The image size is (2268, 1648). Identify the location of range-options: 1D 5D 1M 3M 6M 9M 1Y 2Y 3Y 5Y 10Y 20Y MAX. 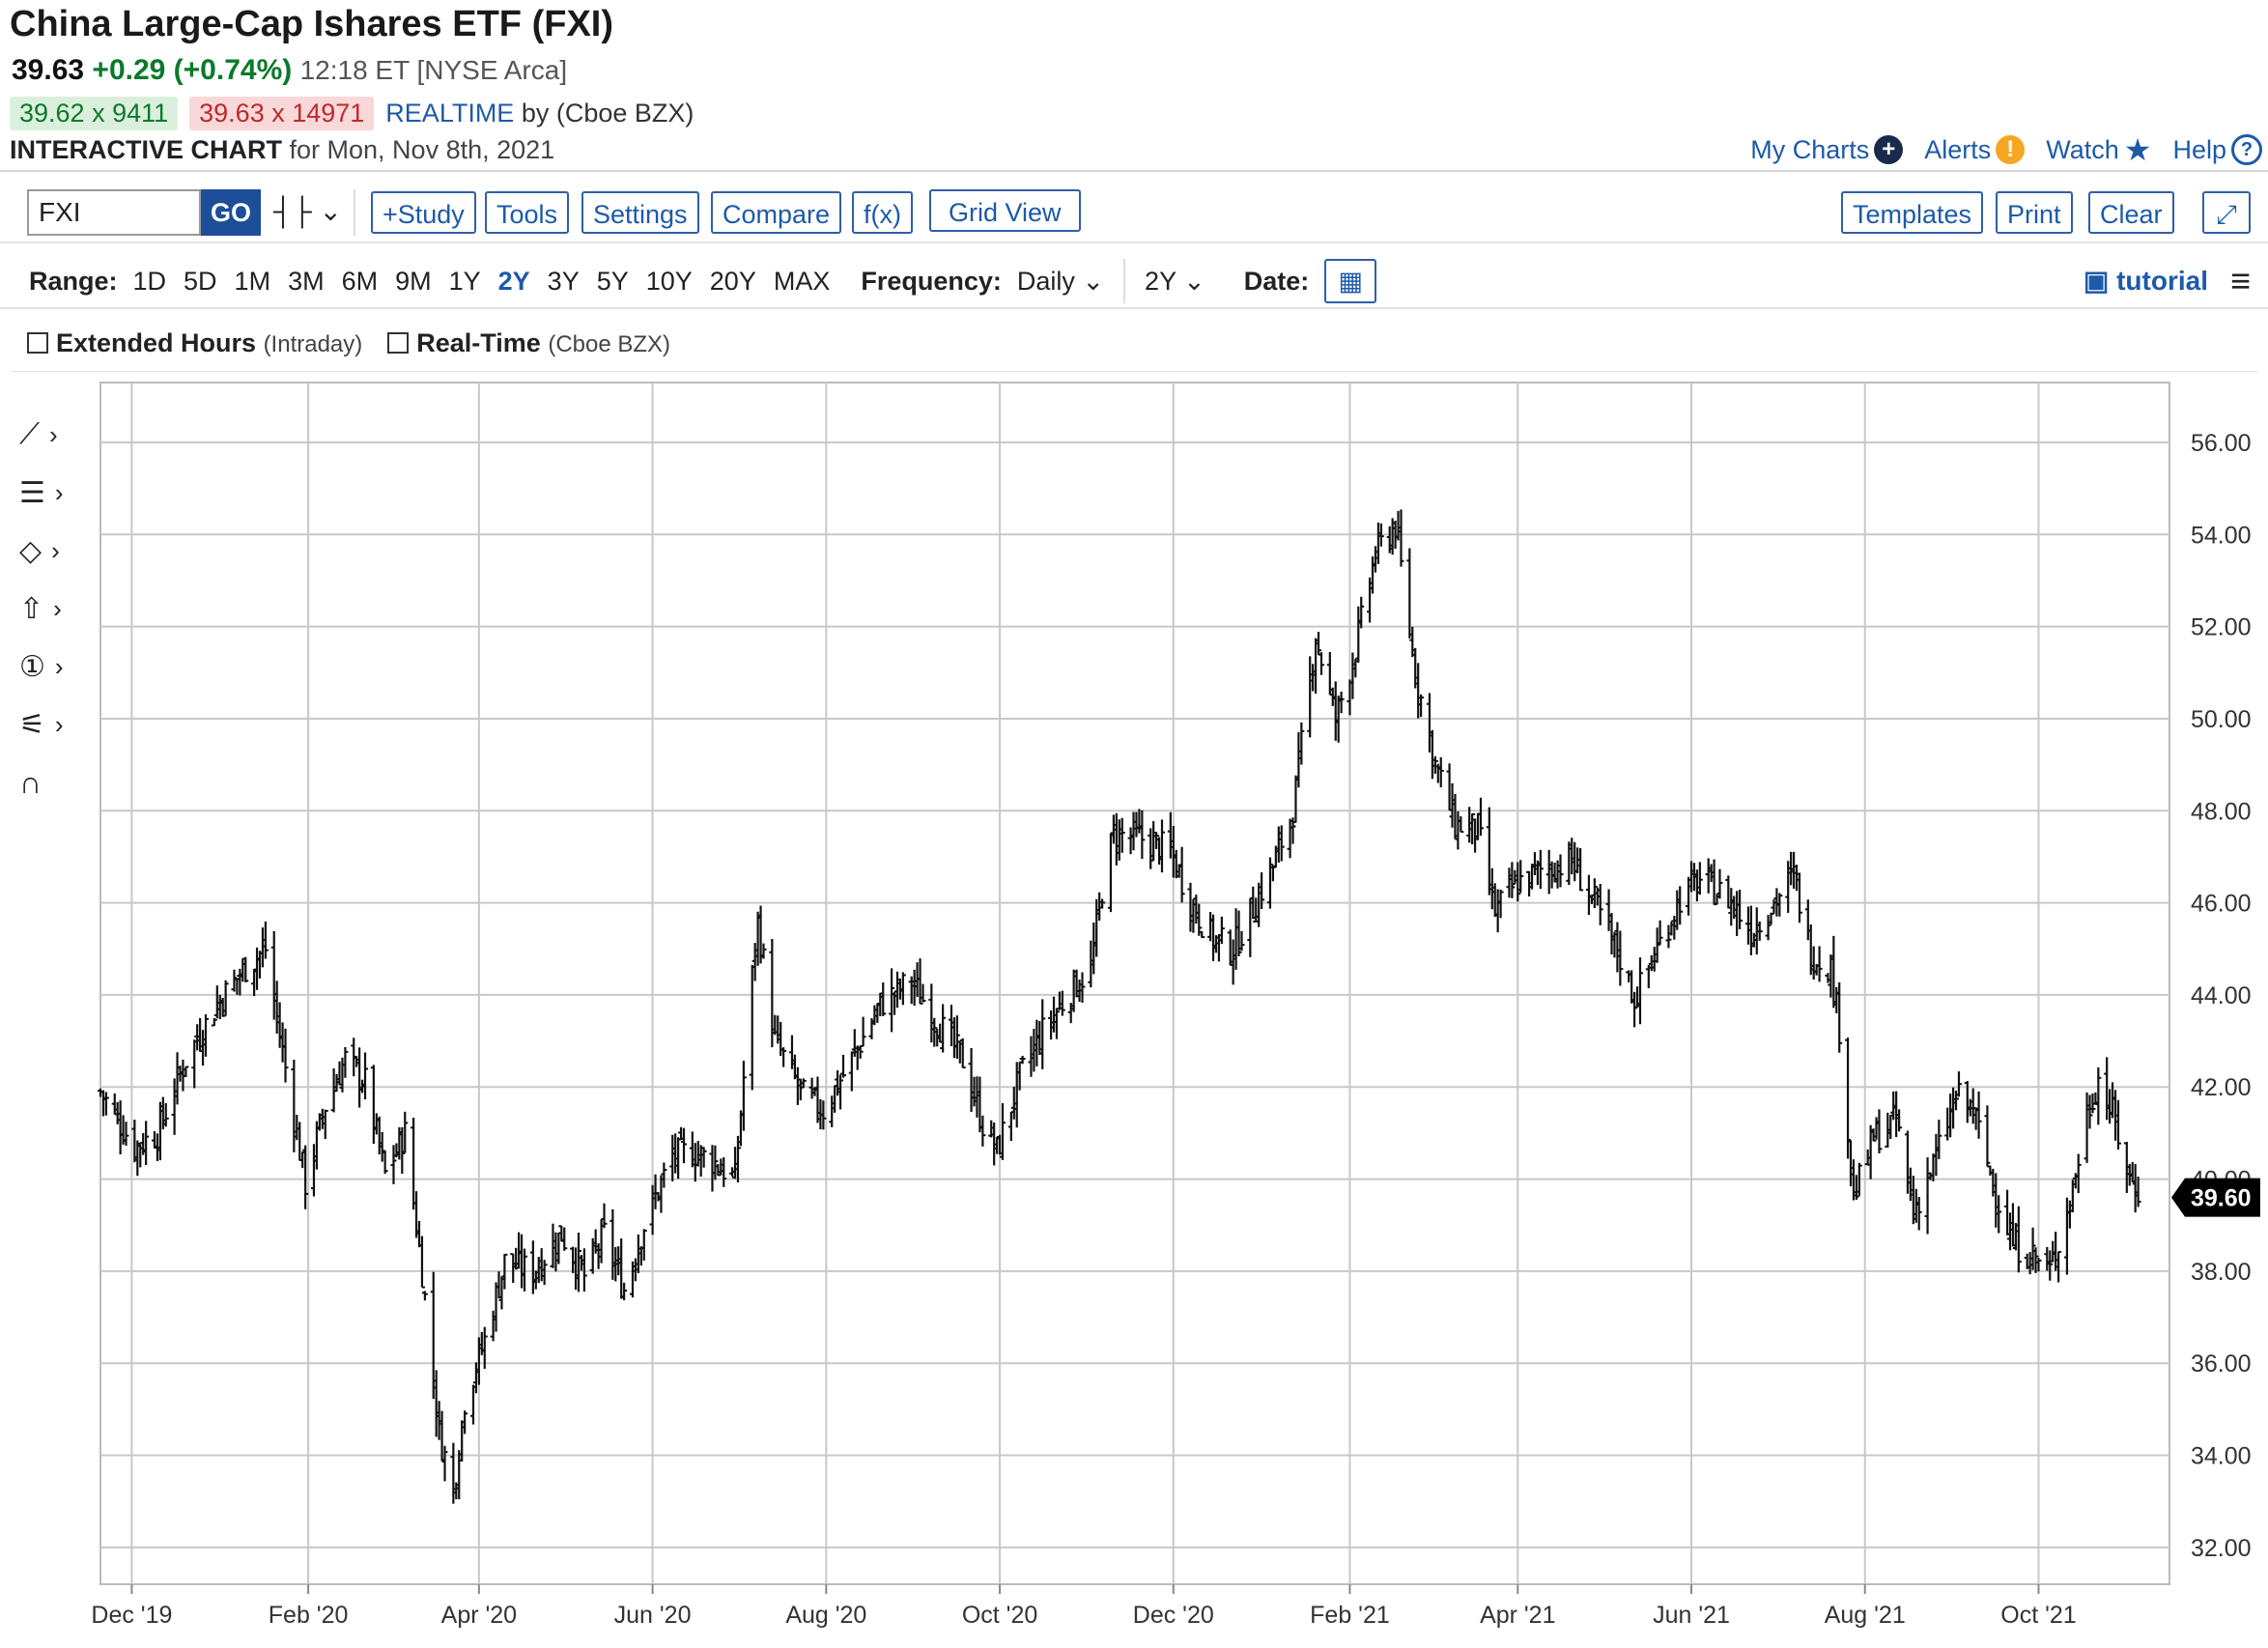
(490, 282).